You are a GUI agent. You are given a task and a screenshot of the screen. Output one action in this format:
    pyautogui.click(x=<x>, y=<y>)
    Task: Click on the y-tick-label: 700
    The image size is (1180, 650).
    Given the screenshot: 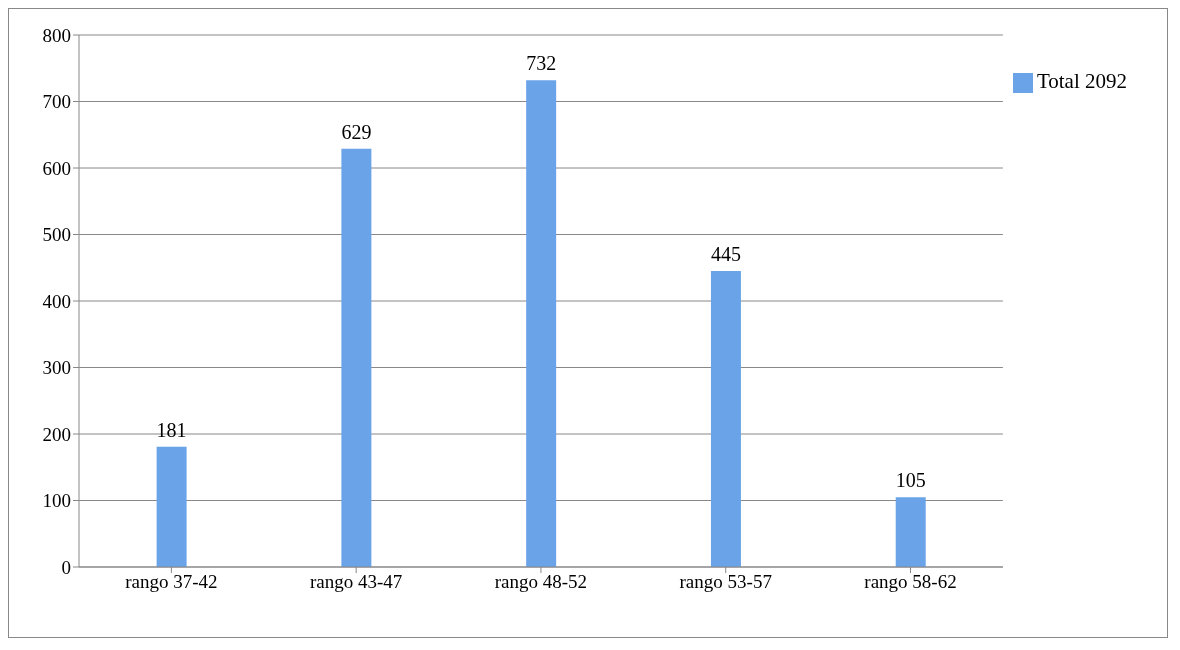 What is the action you would take?
    pyautogui.click(x=56, y=102)
    